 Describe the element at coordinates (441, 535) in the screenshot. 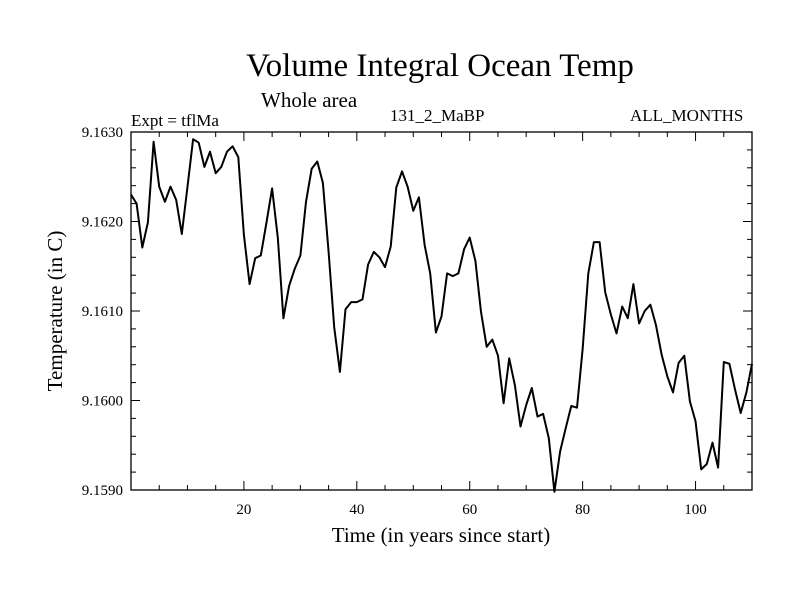

I see `x-axis-label: Time (in years since start)` at that location.